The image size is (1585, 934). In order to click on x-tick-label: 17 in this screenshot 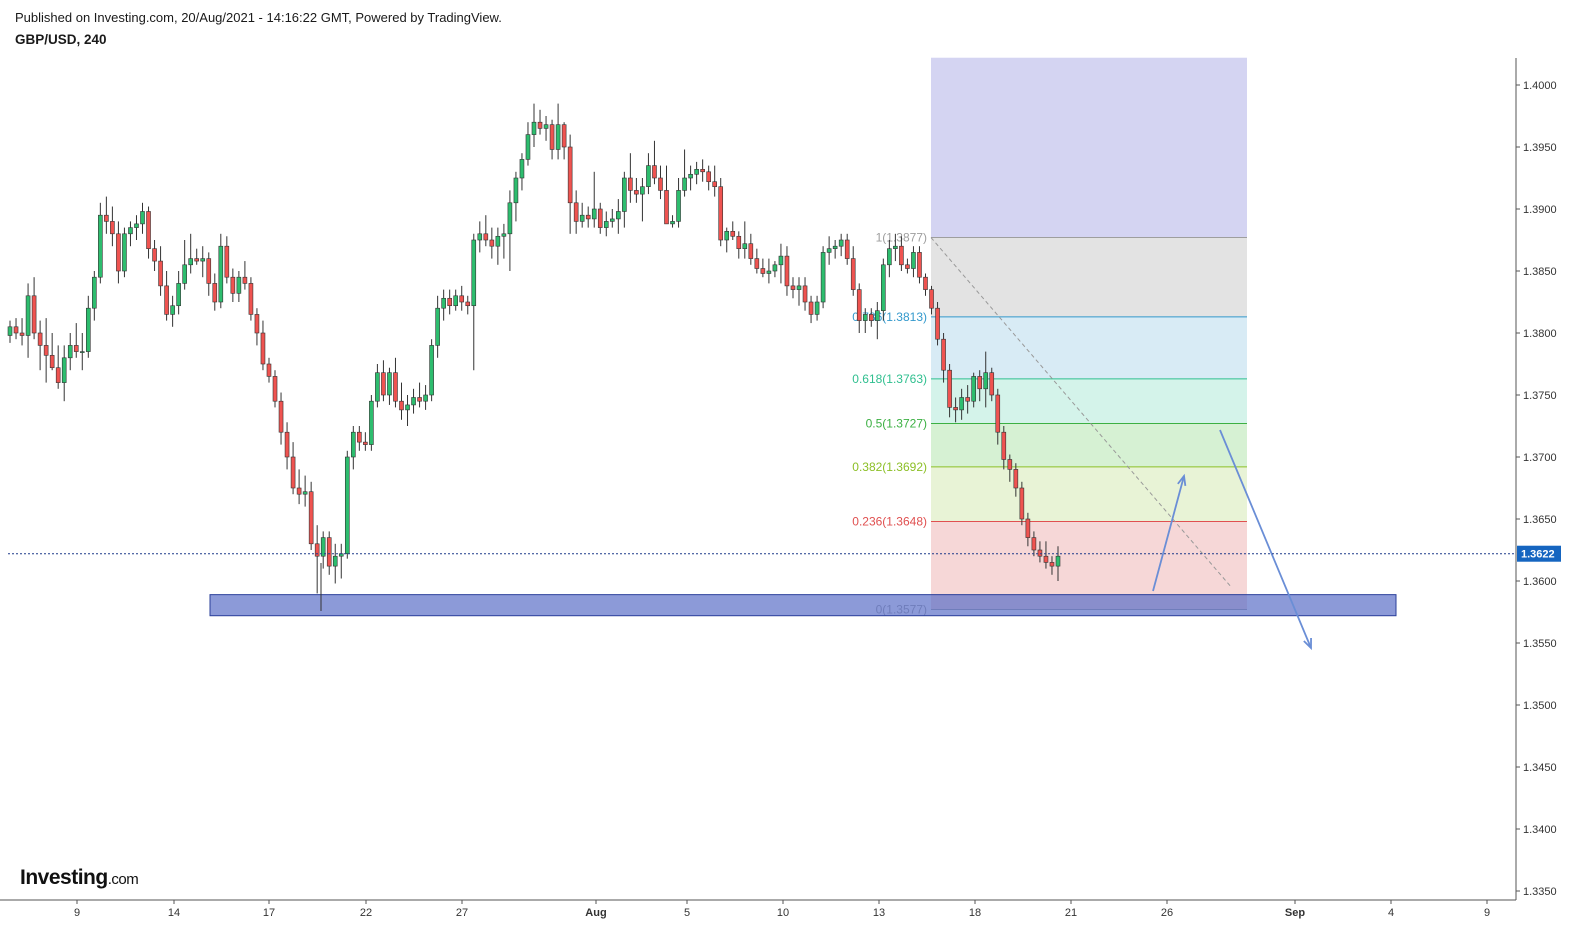, I will do `click(269, 913)`.